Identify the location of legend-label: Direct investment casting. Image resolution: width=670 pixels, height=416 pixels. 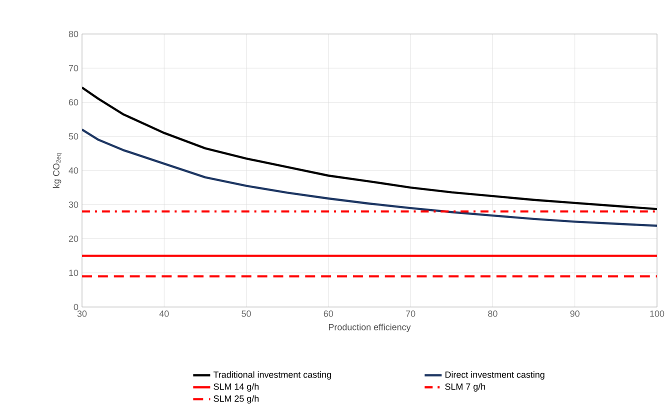
(494, 375).